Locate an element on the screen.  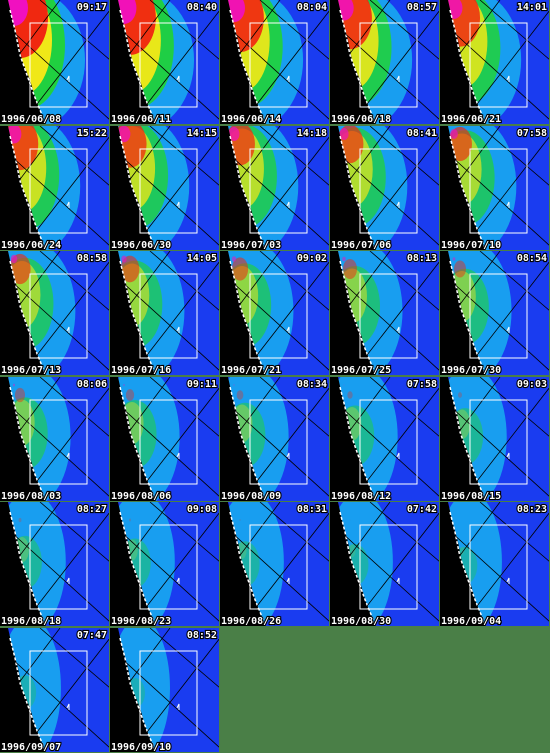
satellite-image: 08:40 1996/06/11 is located at coordinates (164, 62).